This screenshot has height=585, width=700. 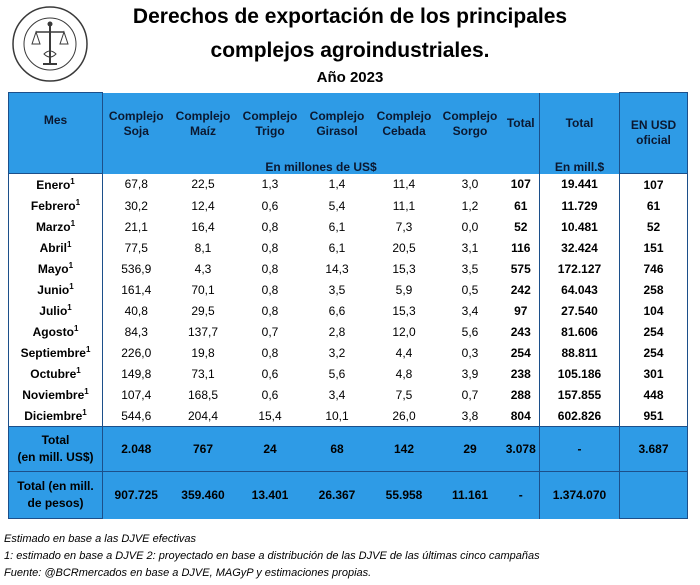 What do you see at coordinates (270, 184) in the screenshot?
I see `cell-trigo: 1,3` at bounding box center [270, 184].